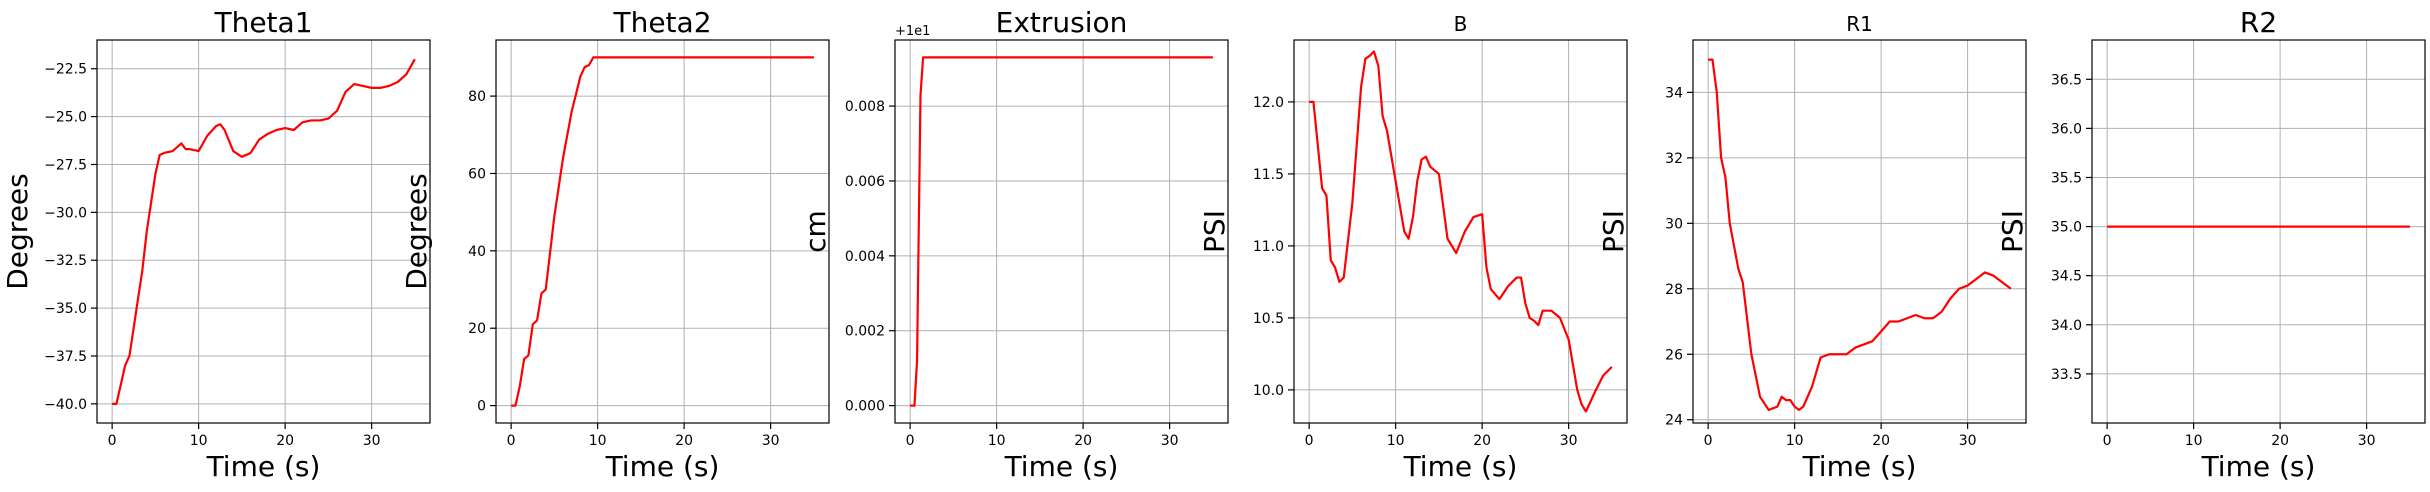  What do you see at coordinates (865, 107) in the screenshot?
I see `y-tick-label: 0.008` at bounding box center [865, 107].